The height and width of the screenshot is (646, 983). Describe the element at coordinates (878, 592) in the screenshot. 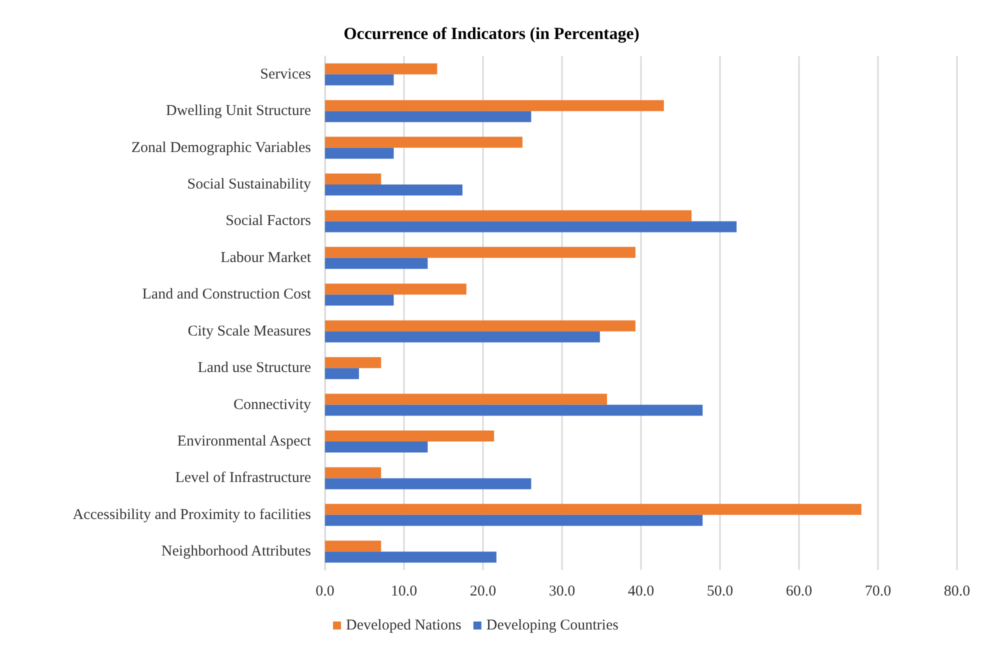

I see `x-tick-label: 70.0` at that location.